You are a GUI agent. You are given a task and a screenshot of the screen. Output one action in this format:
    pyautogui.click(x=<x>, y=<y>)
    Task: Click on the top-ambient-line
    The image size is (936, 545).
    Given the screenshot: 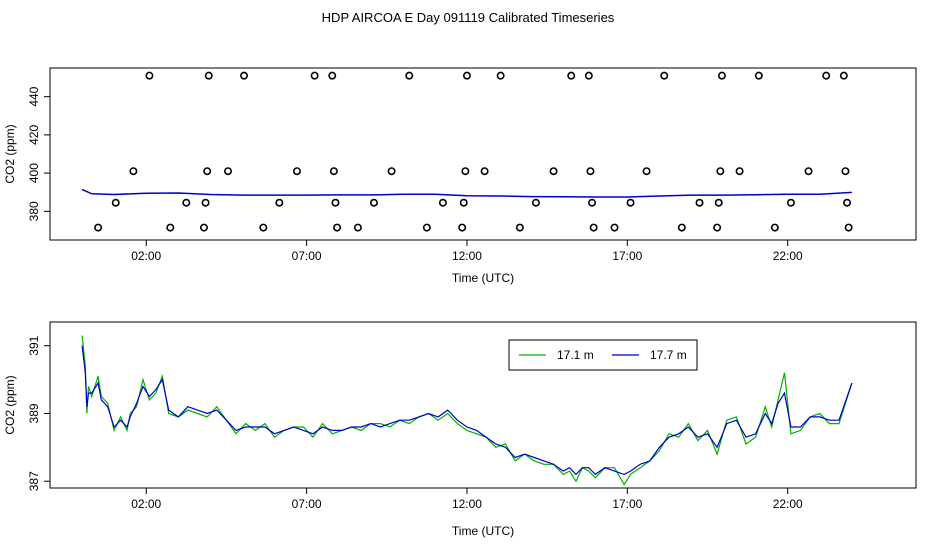 What is the action you would take?
    pyautogui.click(x=466, y=193)
    